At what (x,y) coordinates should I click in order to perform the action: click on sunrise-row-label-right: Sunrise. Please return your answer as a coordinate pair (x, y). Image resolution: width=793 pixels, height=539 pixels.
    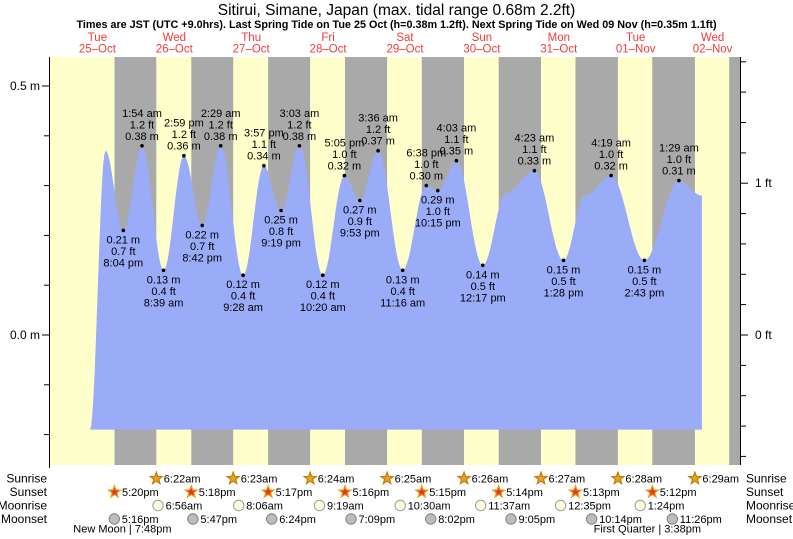
    Looking at the image, I should click on (766, 479).